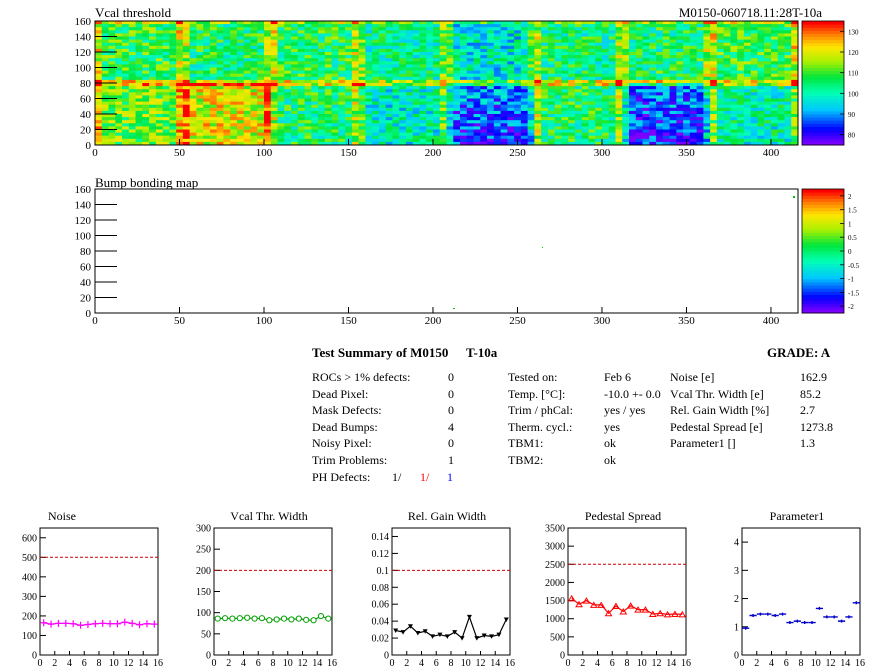  Describe the element at coordinates (262, 618) in the screenshot. I see `data-point` at that location.